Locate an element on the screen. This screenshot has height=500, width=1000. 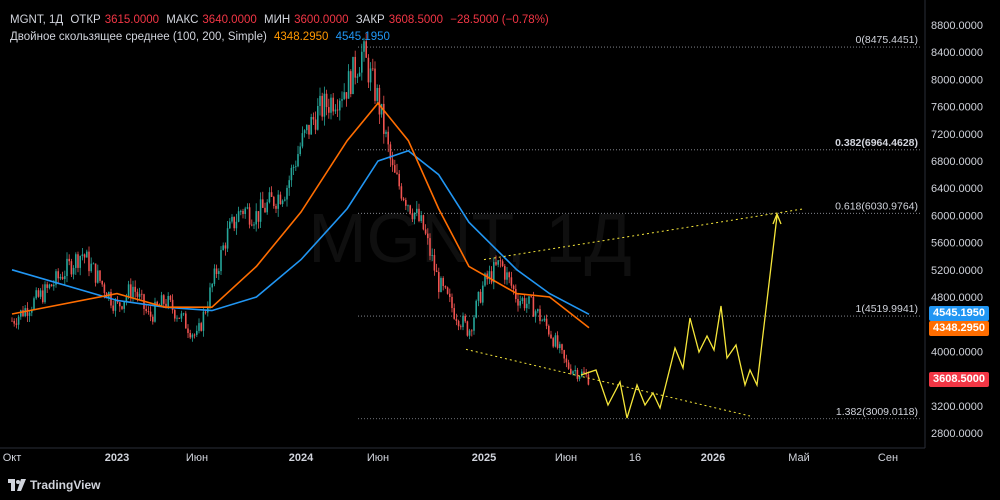
y-tick-label: 7600.0000 is located at coordinates (957, 108).